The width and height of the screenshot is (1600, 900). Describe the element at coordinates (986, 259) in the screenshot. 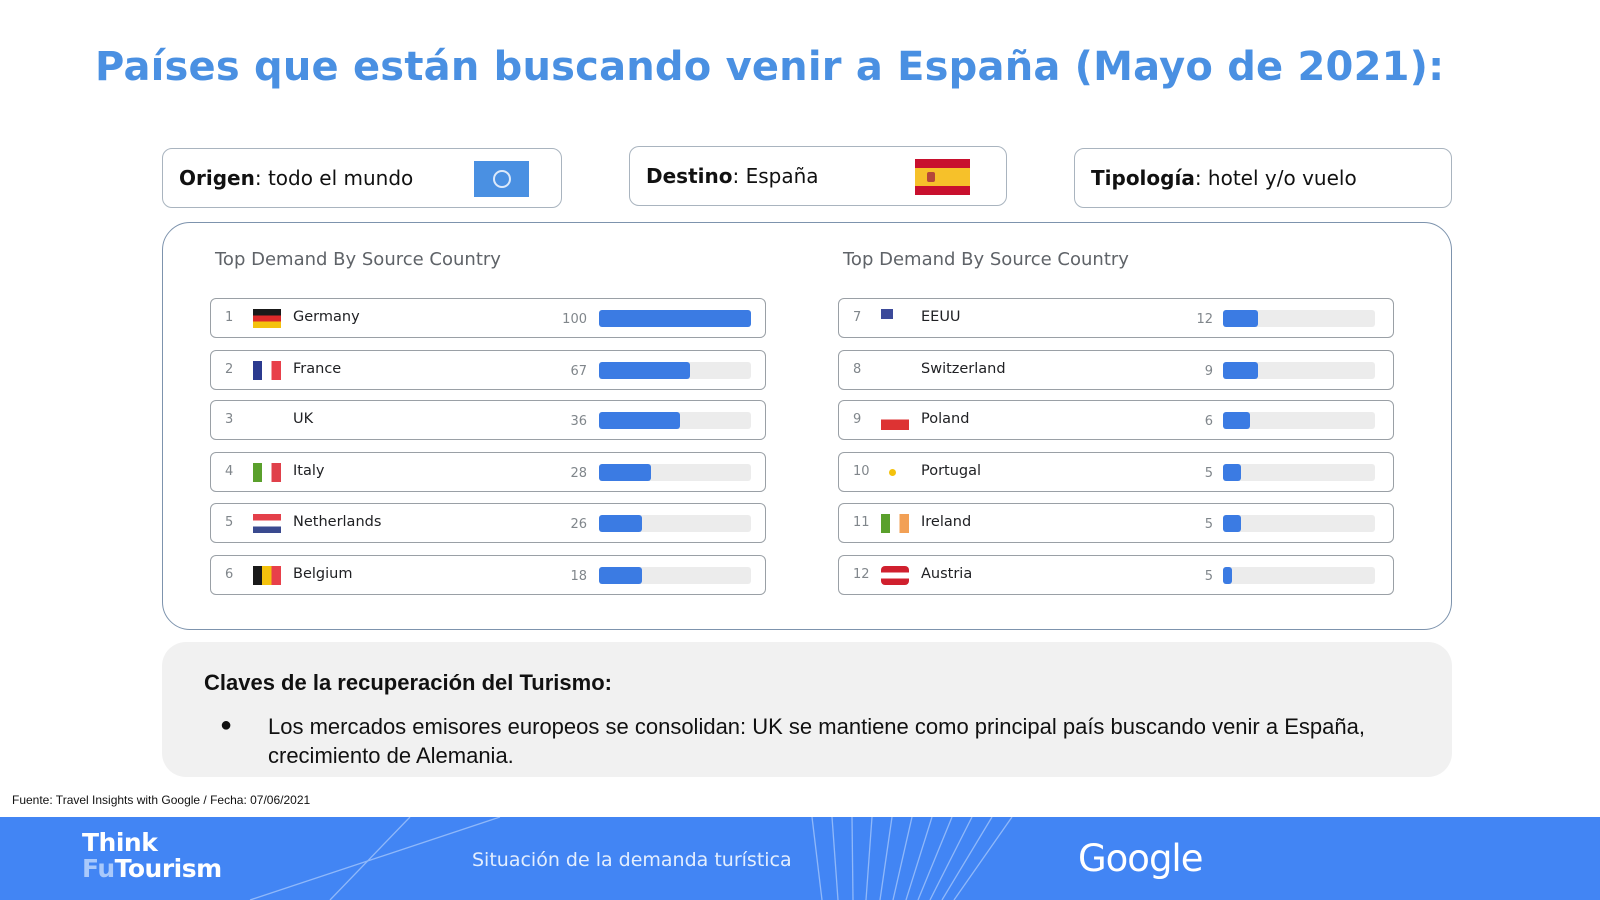

I see `right-list-title: Top Demand By Source Country` at that location.